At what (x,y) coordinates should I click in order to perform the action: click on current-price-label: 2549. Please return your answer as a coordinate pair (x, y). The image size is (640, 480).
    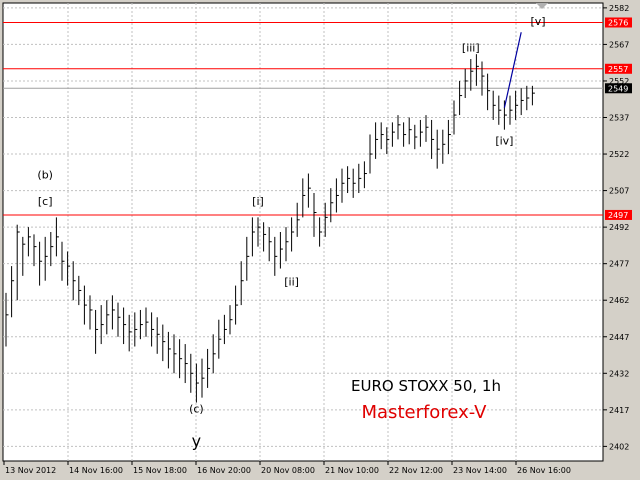
    Looking at the image, I should click on (618, 88).